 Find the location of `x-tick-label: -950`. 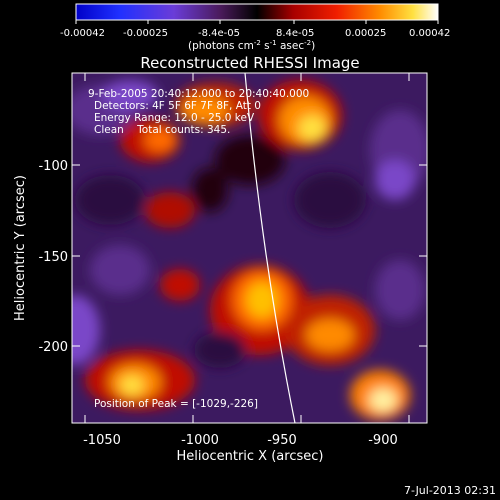

x-tick-label: -950 is located at coordinates (282, 440).